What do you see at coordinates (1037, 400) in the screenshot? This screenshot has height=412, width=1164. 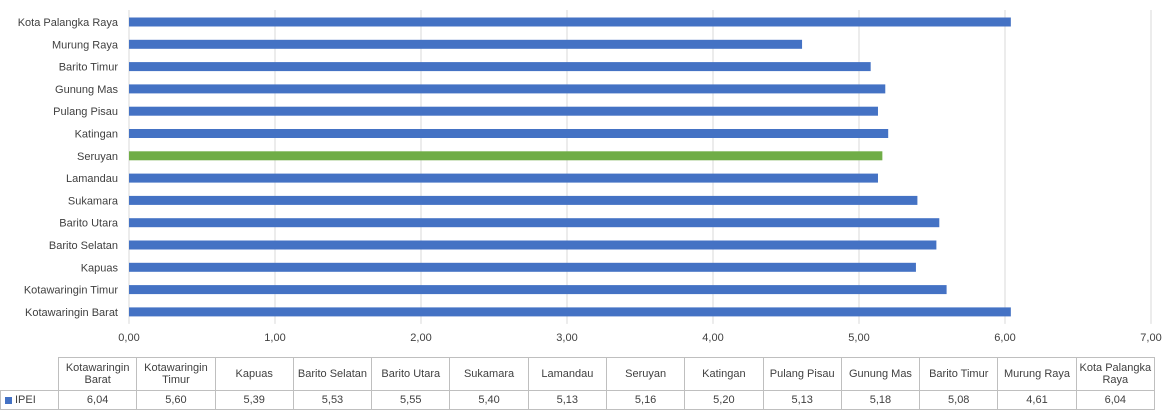 I see `table-value-cell: 4,61` at bounding box center [1037, 400].